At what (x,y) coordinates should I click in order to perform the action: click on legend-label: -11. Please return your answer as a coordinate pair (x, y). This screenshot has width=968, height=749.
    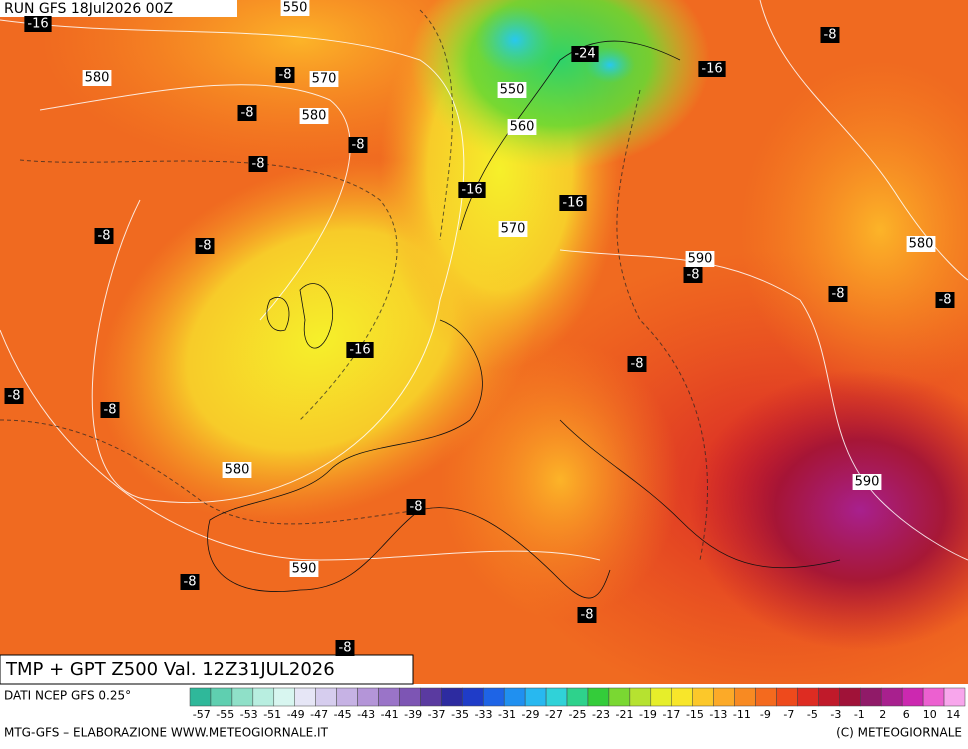
    Looking at the image, I should click on (742, 714).